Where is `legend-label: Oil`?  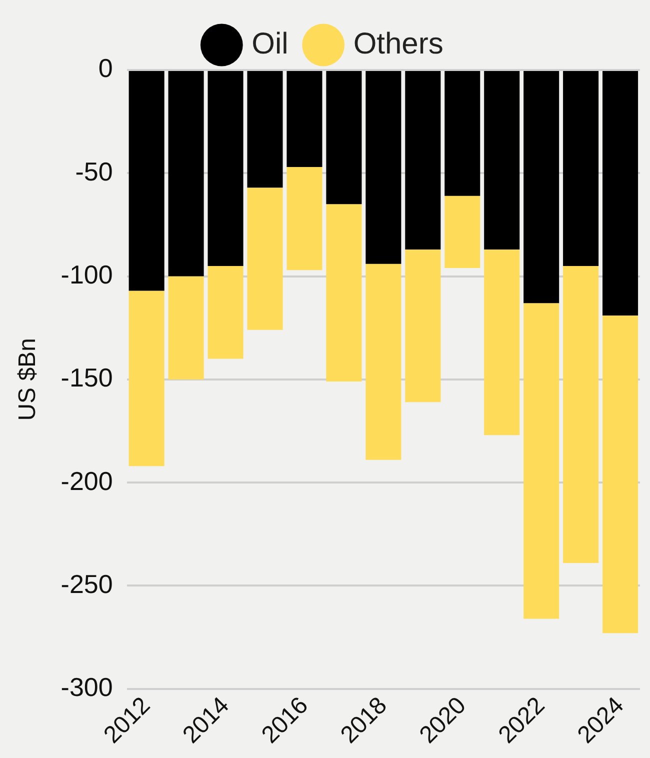 legend-label: Oil is located at coordinates (270, 43).